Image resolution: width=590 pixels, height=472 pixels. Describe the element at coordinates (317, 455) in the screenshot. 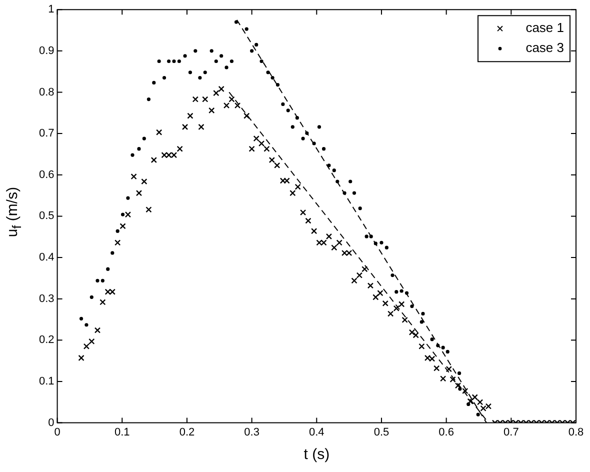

I see `x-axis-title: t (s)` at that location.